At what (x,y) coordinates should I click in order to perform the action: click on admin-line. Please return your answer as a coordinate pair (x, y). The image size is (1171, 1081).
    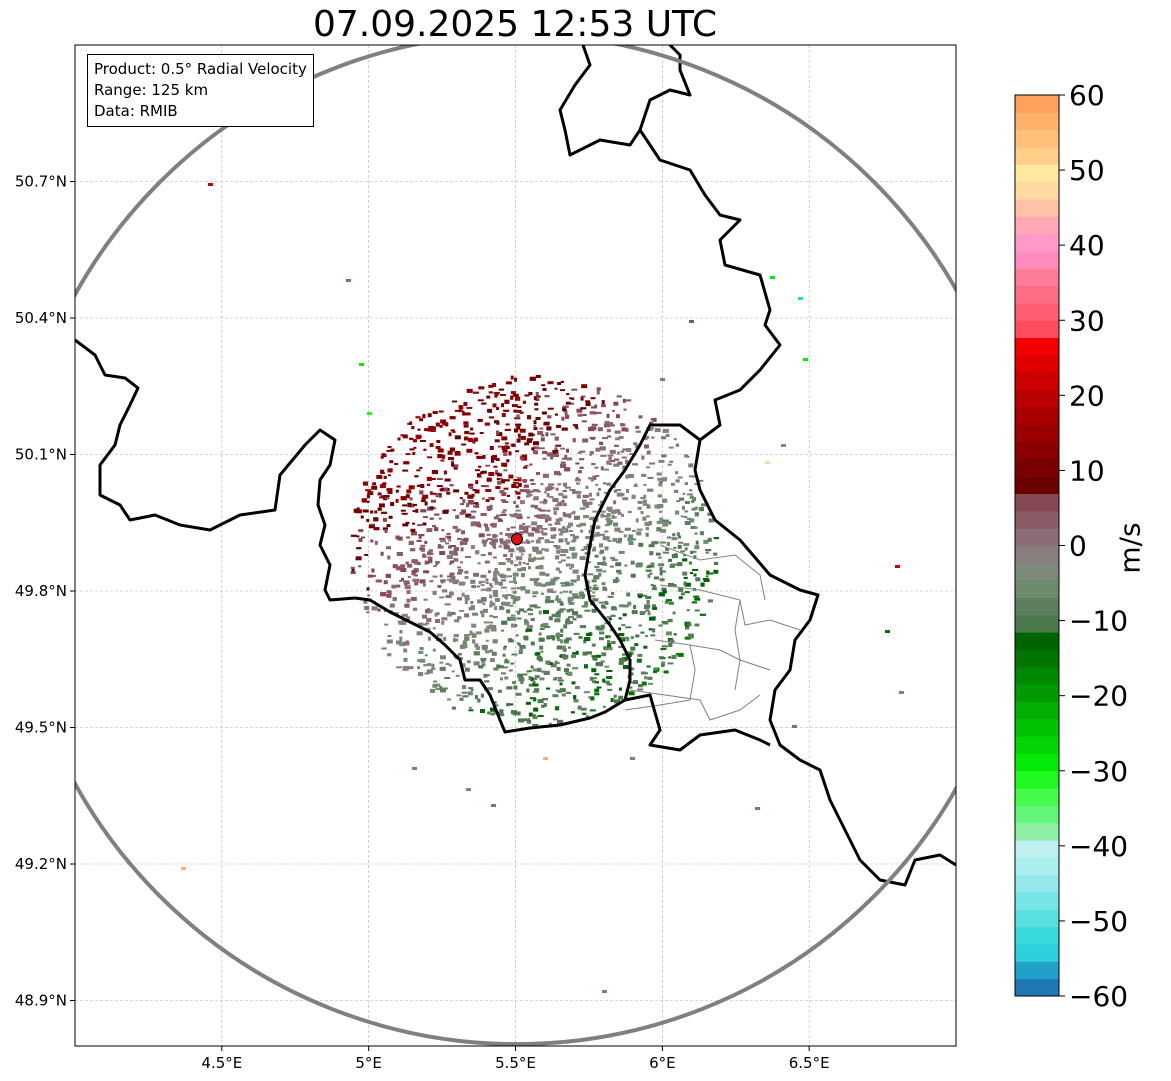
    Looking at the image, I should click on (692, 672).